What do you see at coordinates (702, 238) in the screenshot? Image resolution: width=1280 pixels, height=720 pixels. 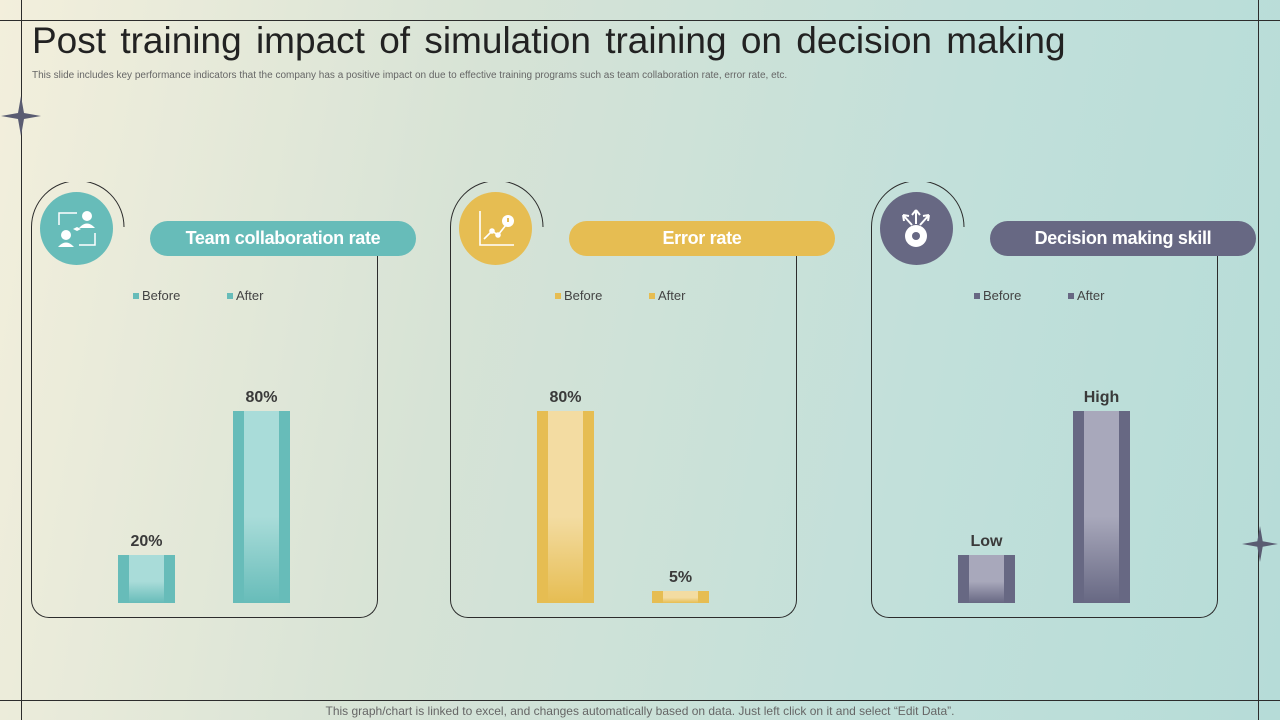 I see `title-pill: Error rate` at bounding box center [702, 238].